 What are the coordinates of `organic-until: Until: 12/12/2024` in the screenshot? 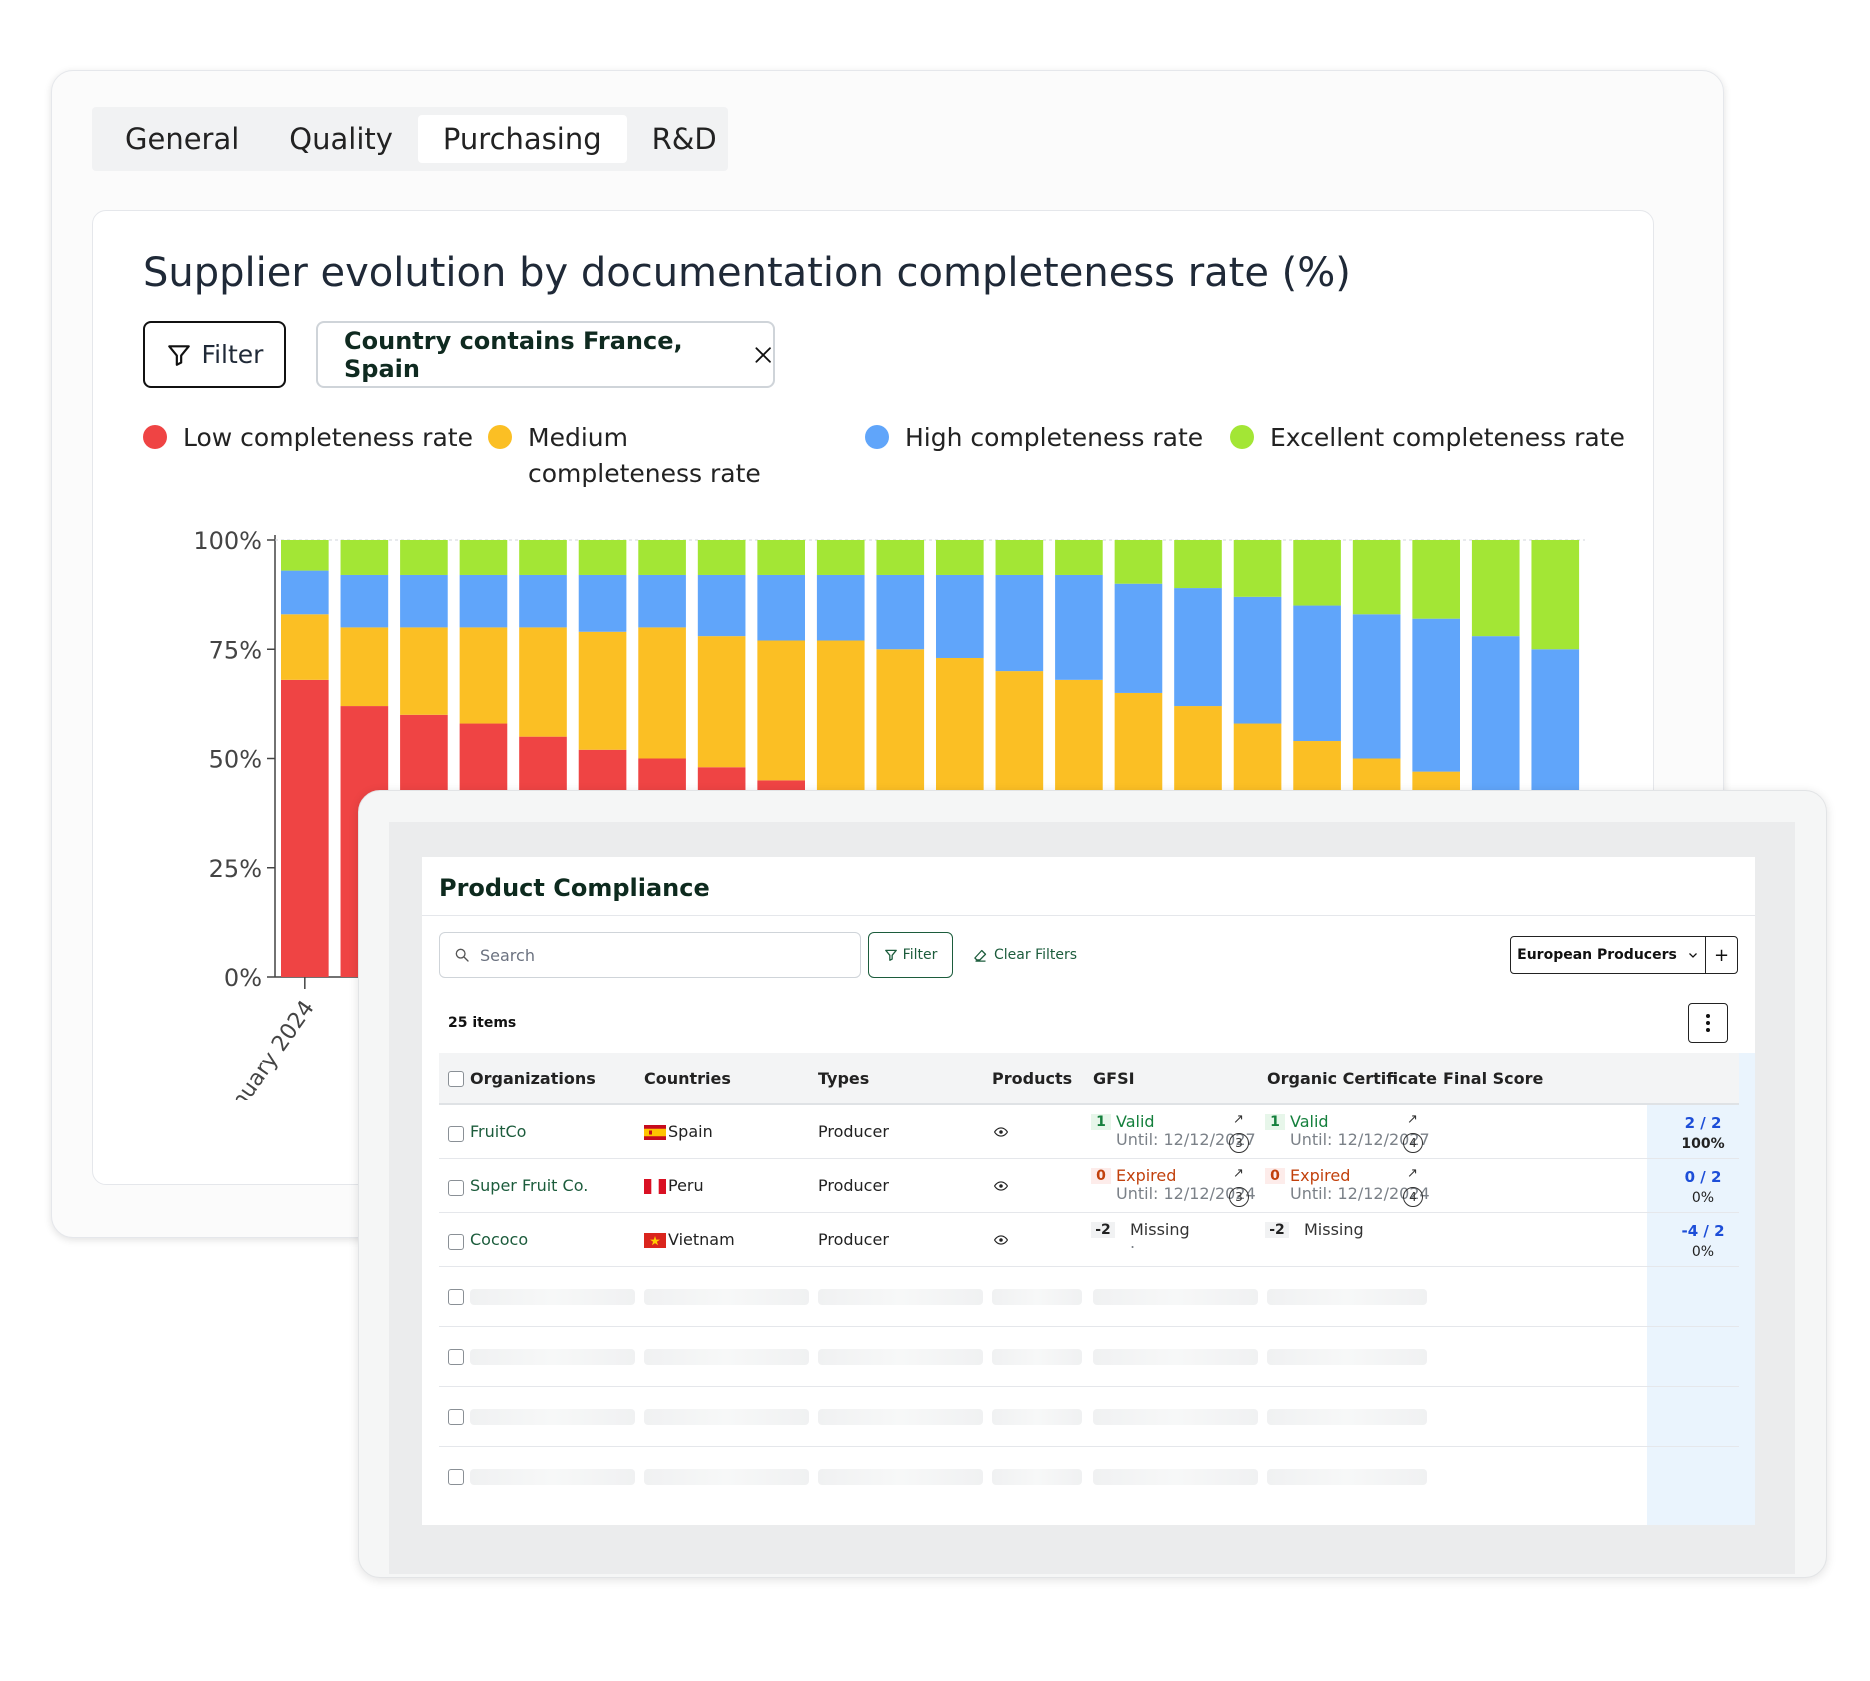 It's located at (1360, 1193).